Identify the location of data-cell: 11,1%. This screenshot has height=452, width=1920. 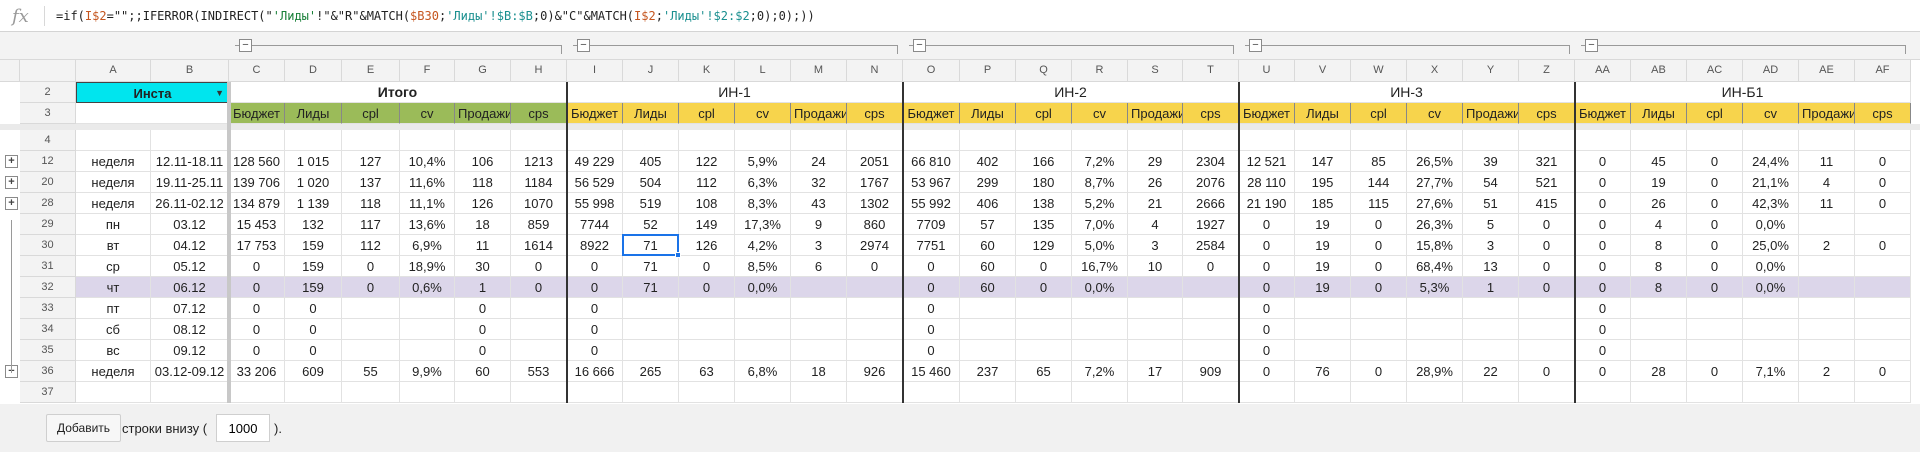
(427, 203).